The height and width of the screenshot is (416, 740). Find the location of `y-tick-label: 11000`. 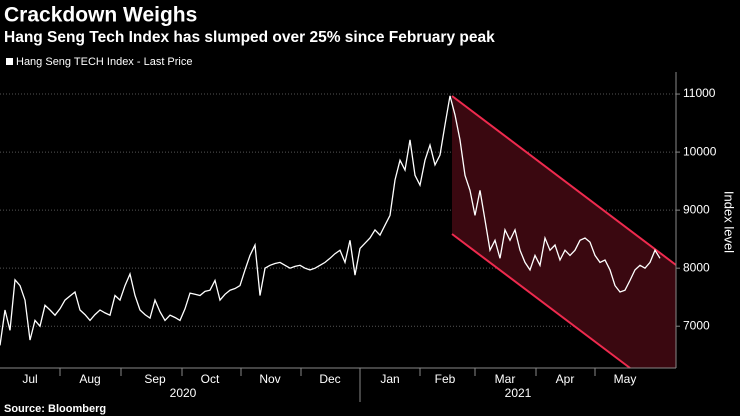

y-tick-label: 11000 is located at coordinates (699, 93).